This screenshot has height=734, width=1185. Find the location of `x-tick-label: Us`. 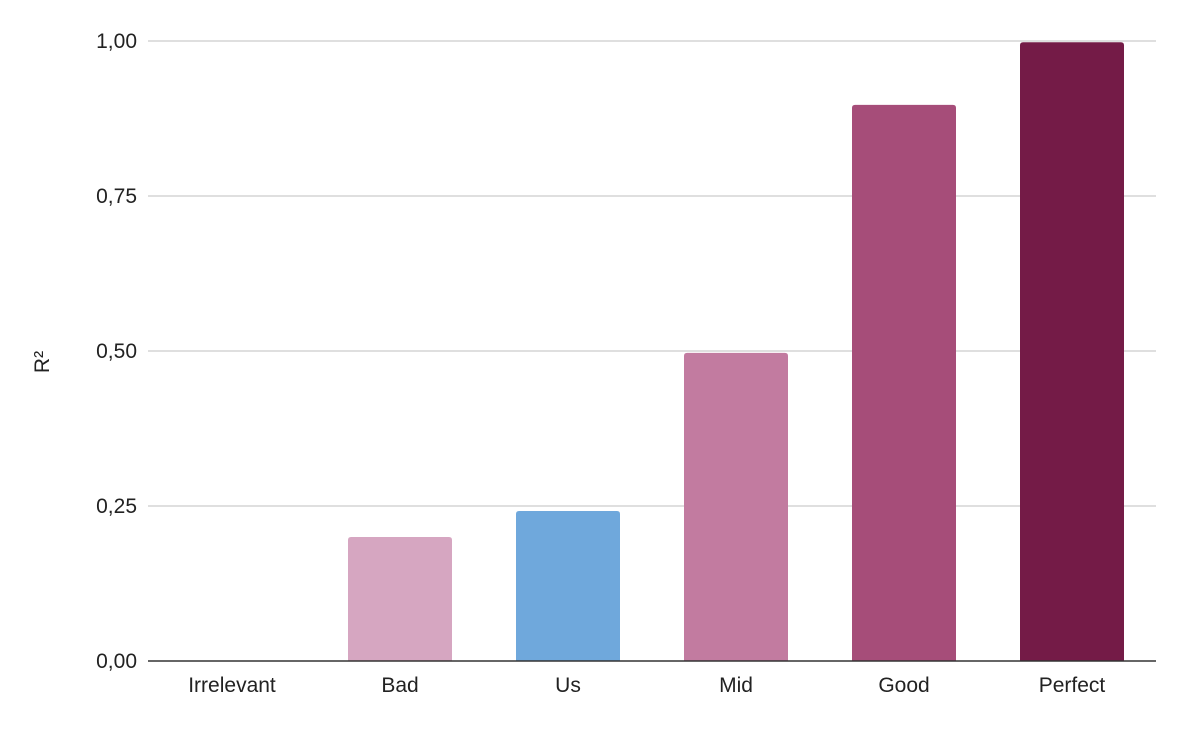

x-tick-label: Us is located at coordinates (568, 685).